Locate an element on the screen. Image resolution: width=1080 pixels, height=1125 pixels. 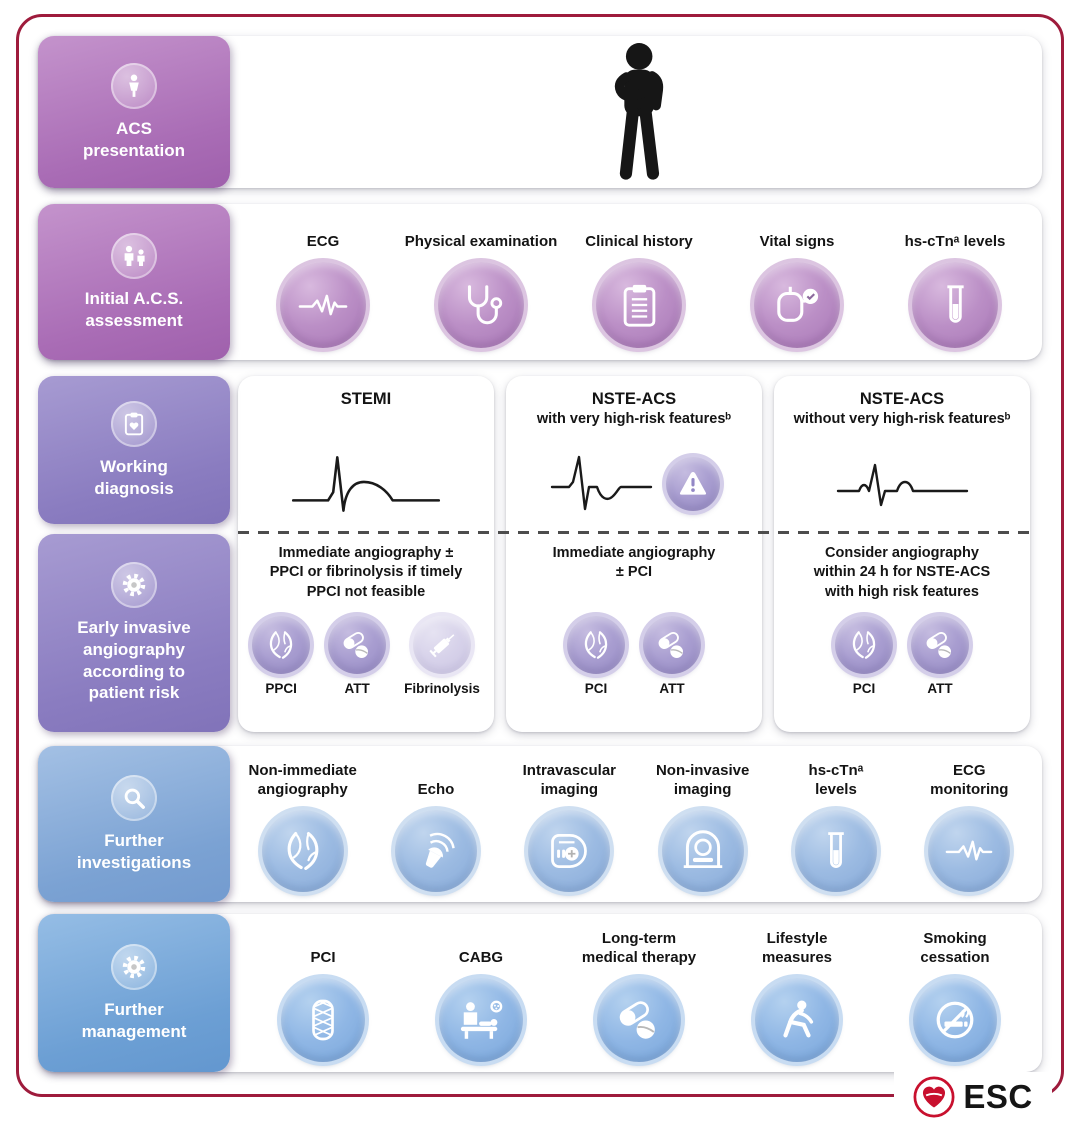
treatment-item-ppci: PPCI is located at coordinates (281, 656).